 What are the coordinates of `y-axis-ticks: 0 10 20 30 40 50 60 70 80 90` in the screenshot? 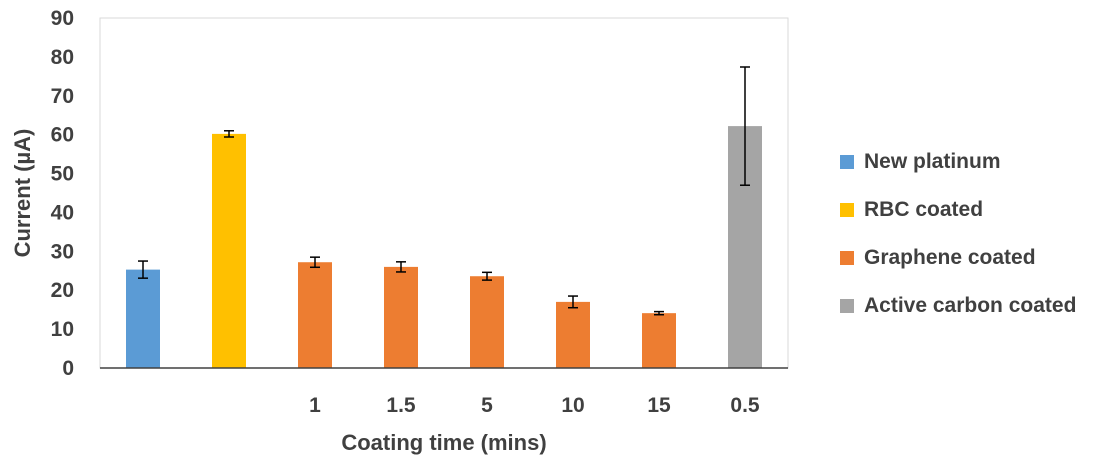 It's located at (62, 193).